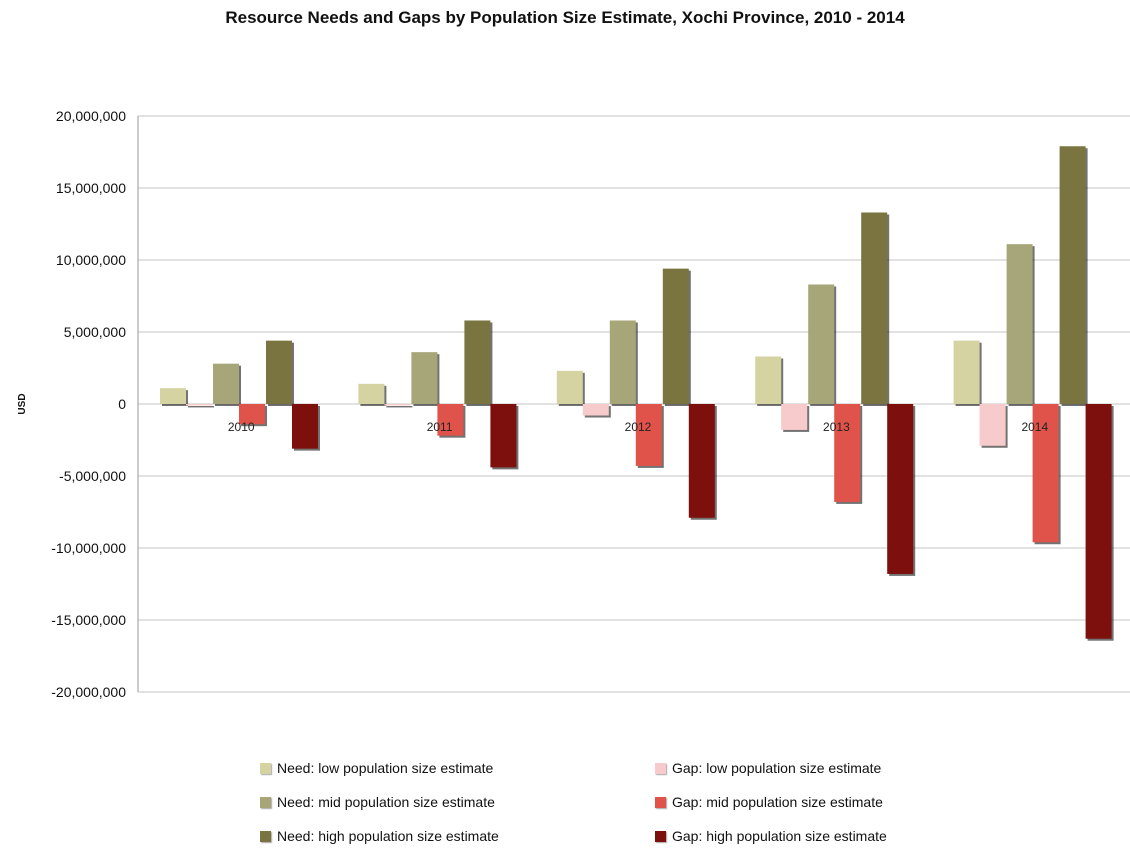 This screenshot has height=852, width=1130. What do you see at coordinates (836, 427) in the screenshot?
I see `x-tick-label: 2013` at bounding box center [836, 427].